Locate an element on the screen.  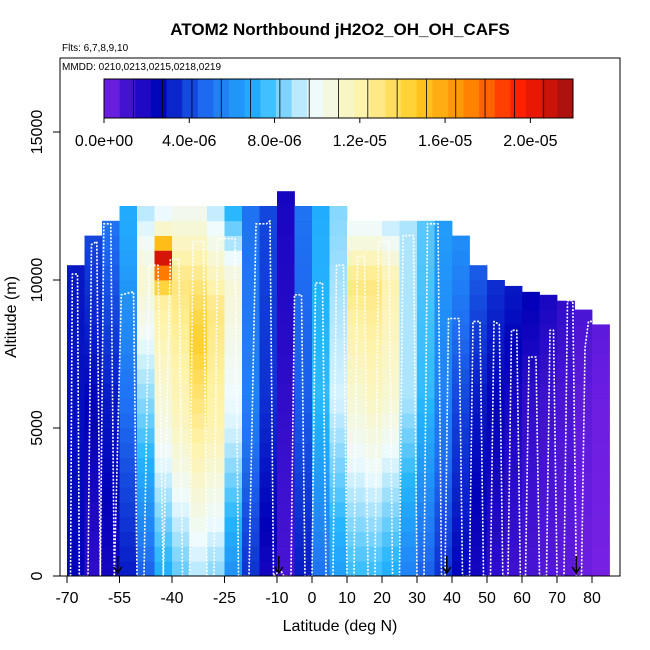
colorbar-tick-label: 4.0e-06 is located at coordinates (189, 141).